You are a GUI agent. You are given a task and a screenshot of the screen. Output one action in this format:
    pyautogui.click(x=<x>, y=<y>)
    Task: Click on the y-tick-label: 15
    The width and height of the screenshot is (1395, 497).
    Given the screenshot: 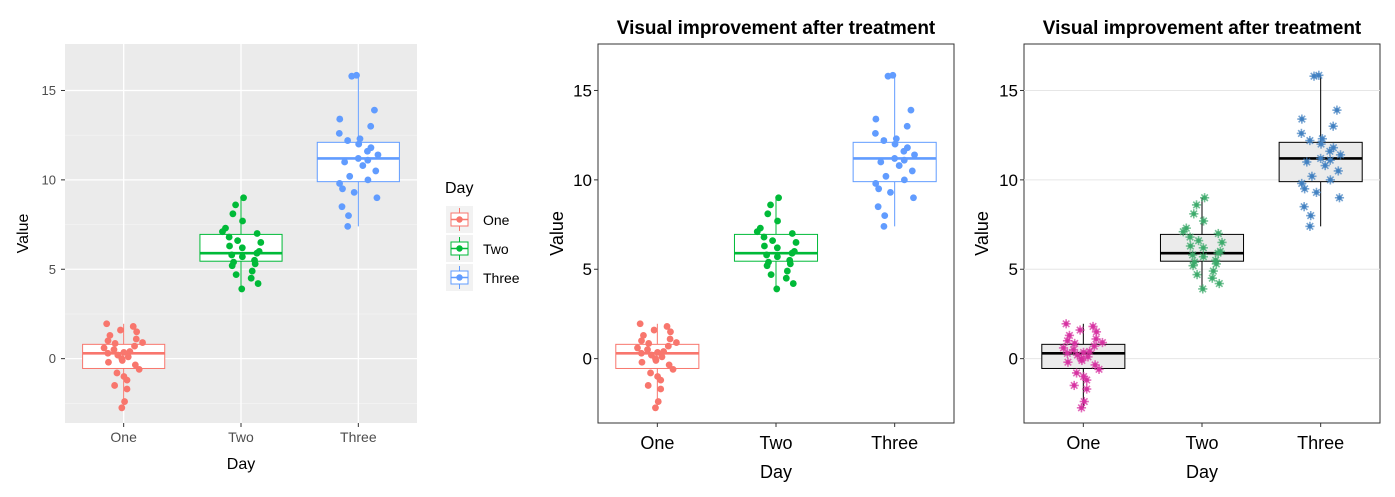 What is the action you would take?
    pyautogui.click(x=582, y=90)
    